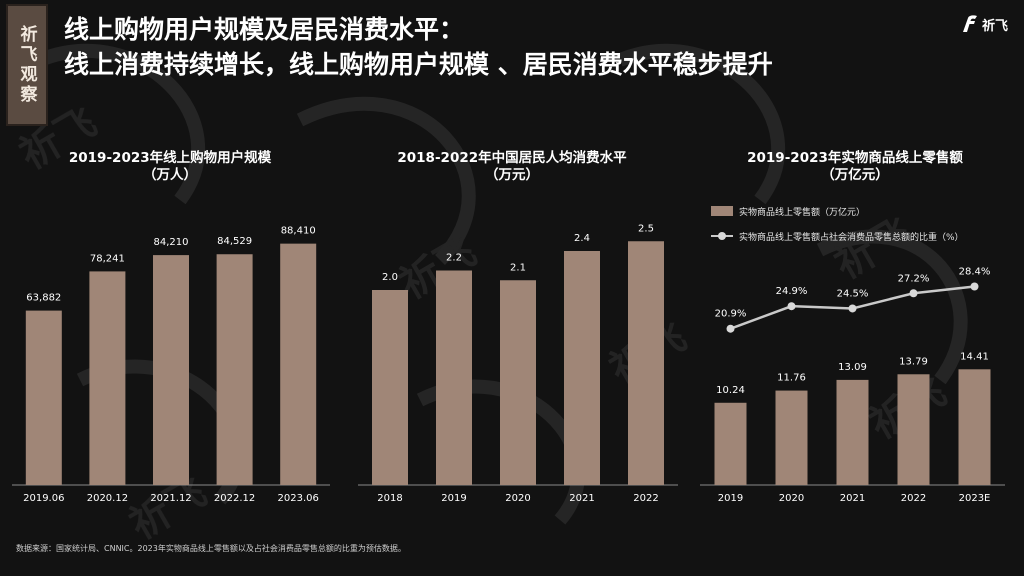 The height and width of the screenshot is (576, 1024). I want to click on chart3-bar-label: 11.76, so click(791, 378).